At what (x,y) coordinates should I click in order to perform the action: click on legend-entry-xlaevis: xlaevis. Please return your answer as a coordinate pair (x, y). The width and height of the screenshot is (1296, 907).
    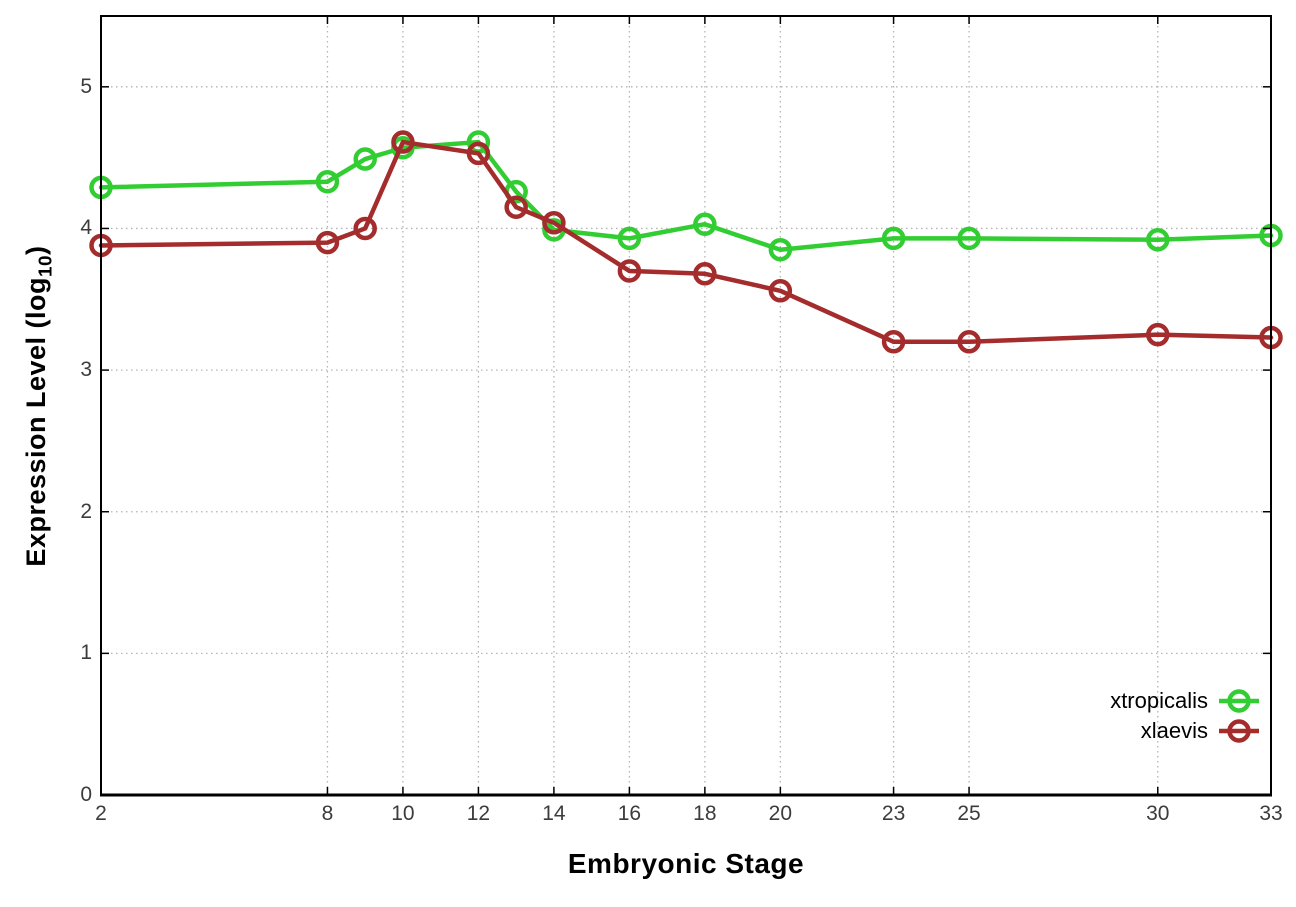
    Looking at the image, I should click on (1200, 731).